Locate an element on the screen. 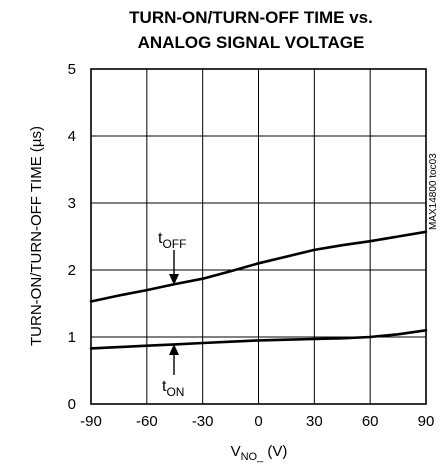 The image size is (443, 470). x-tick-label: 0 is located at coordinates (258, 421).